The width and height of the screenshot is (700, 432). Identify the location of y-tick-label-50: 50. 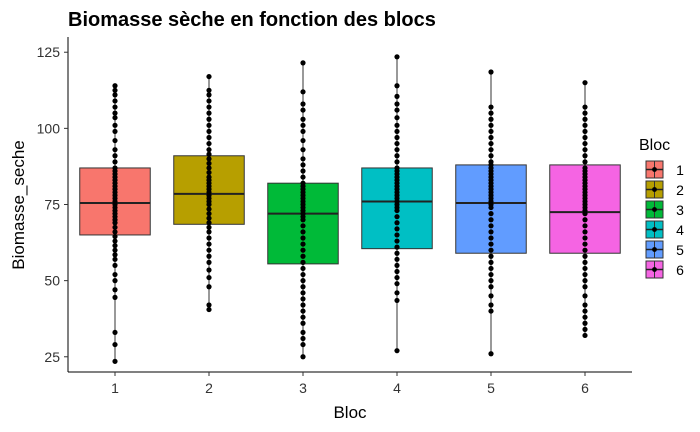
(52, 281).